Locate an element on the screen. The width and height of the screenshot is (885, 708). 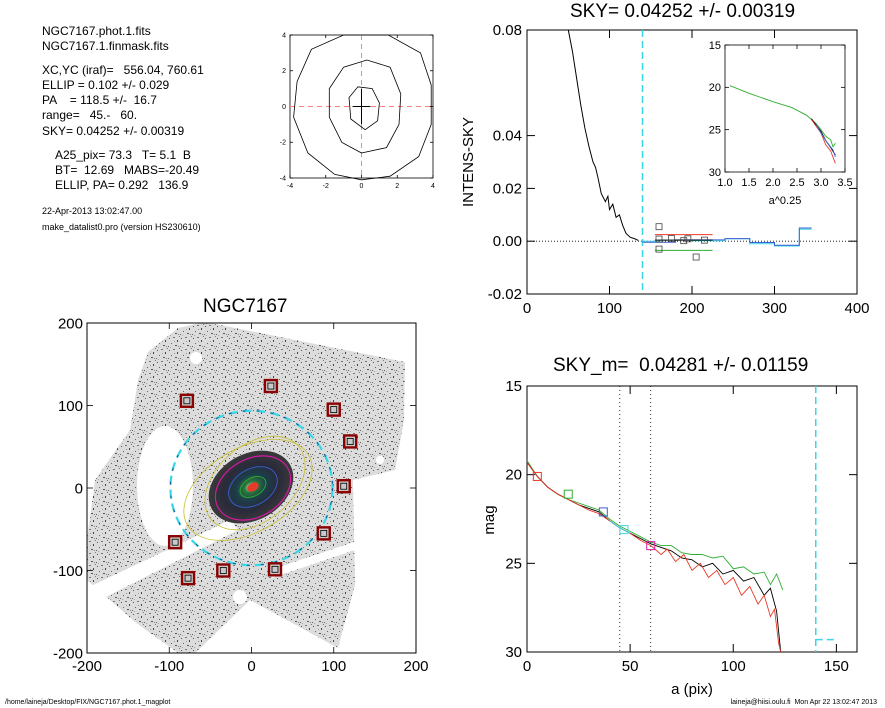
mag-profile-frame is located at coordinates (692, 519).